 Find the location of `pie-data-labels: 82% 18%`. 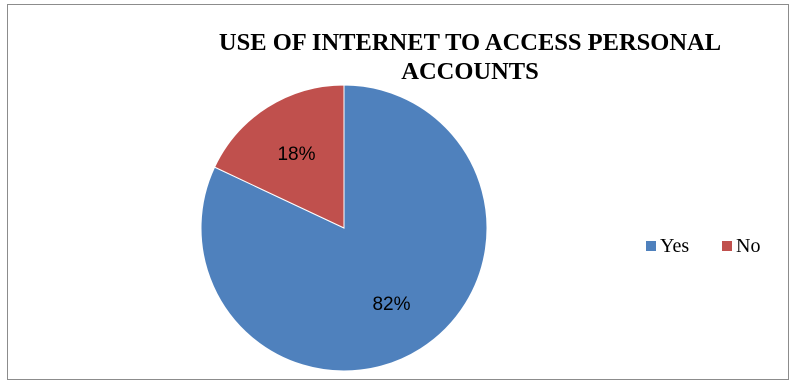

pie-data-labels: 82% 18% is located at coordinates (343, 229).